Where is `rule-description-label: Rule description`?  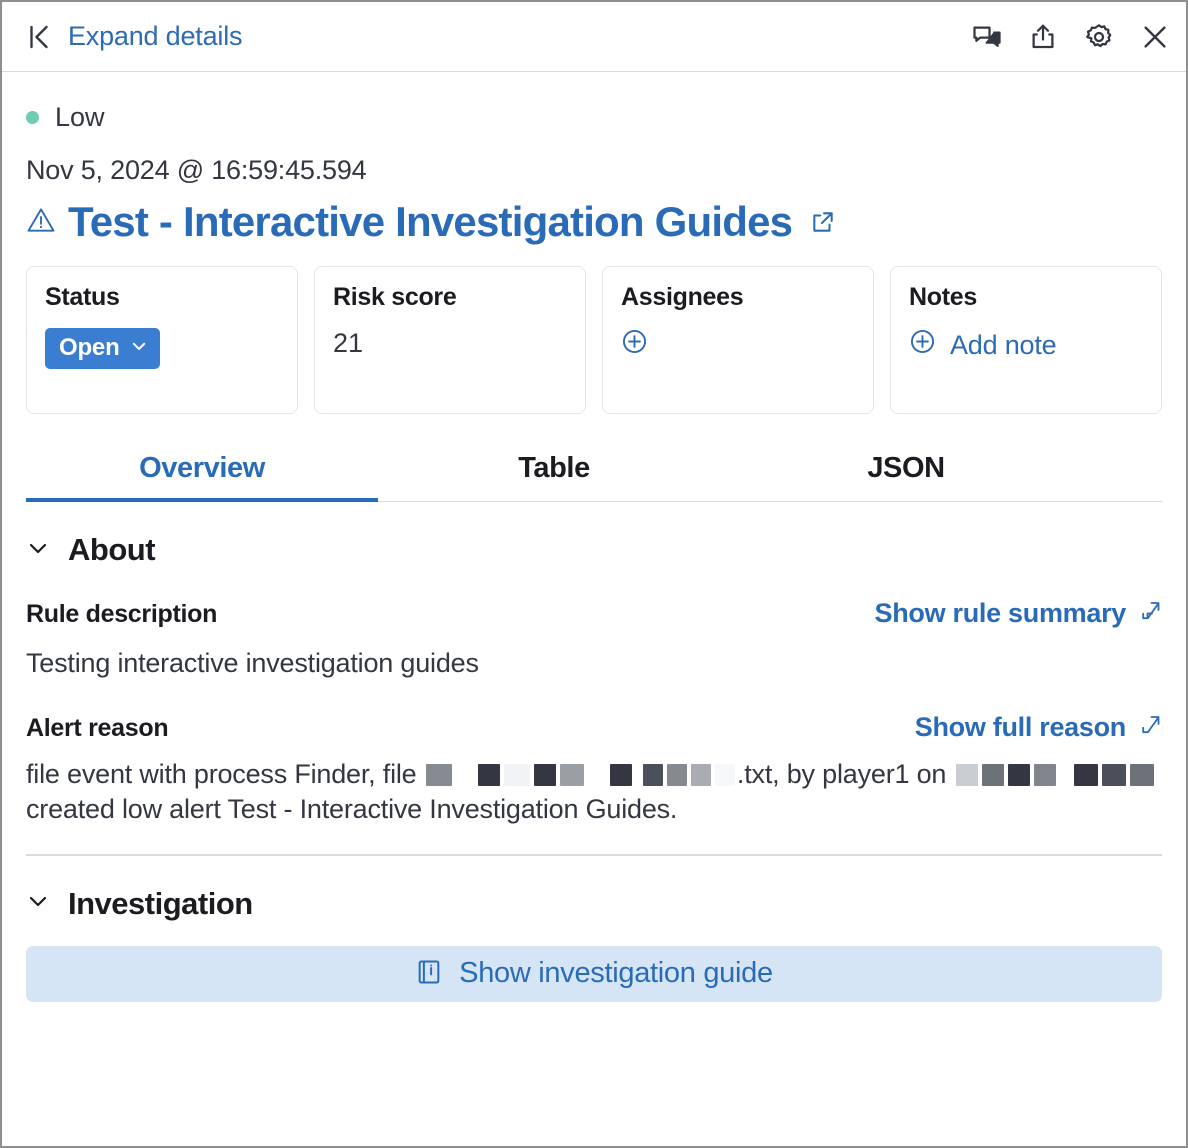 rule-description-label: Rule description is located at coordinates (122, 614).